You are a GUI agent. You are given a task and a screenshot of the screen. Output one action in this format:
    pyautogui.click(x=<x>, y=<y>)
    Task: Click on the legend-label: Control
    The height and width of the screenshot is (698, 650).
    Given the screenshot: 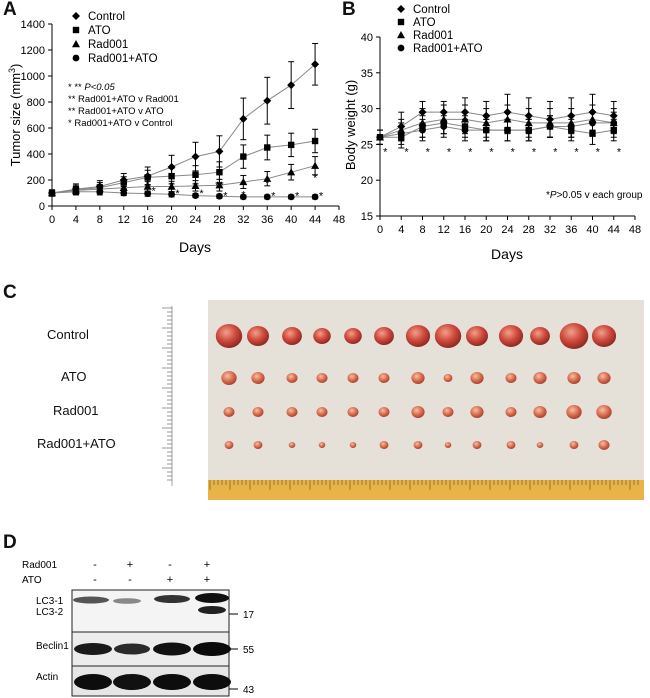 What is the action you would take?
    pyautogui.click(x=431, y=10)
    